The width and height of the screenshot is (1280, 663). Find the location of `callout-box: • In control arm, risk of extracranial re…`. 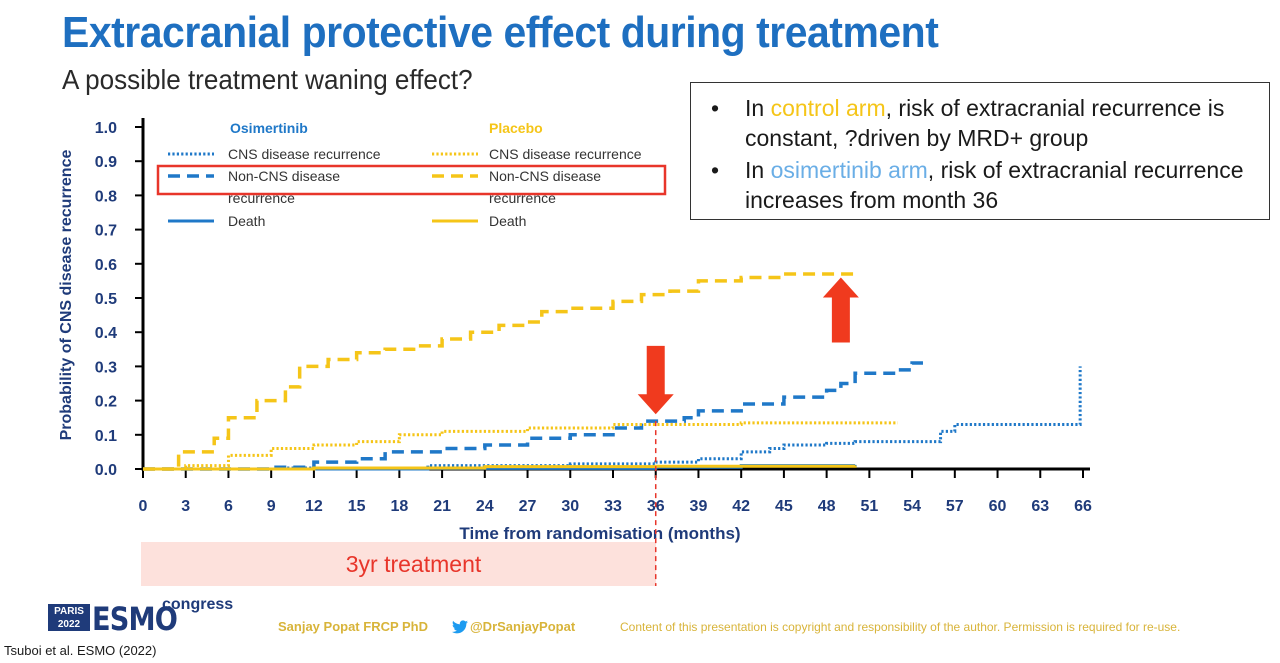

callout-box: • In control arm, risk of extracranial re… is located at coordinates (980, 151).